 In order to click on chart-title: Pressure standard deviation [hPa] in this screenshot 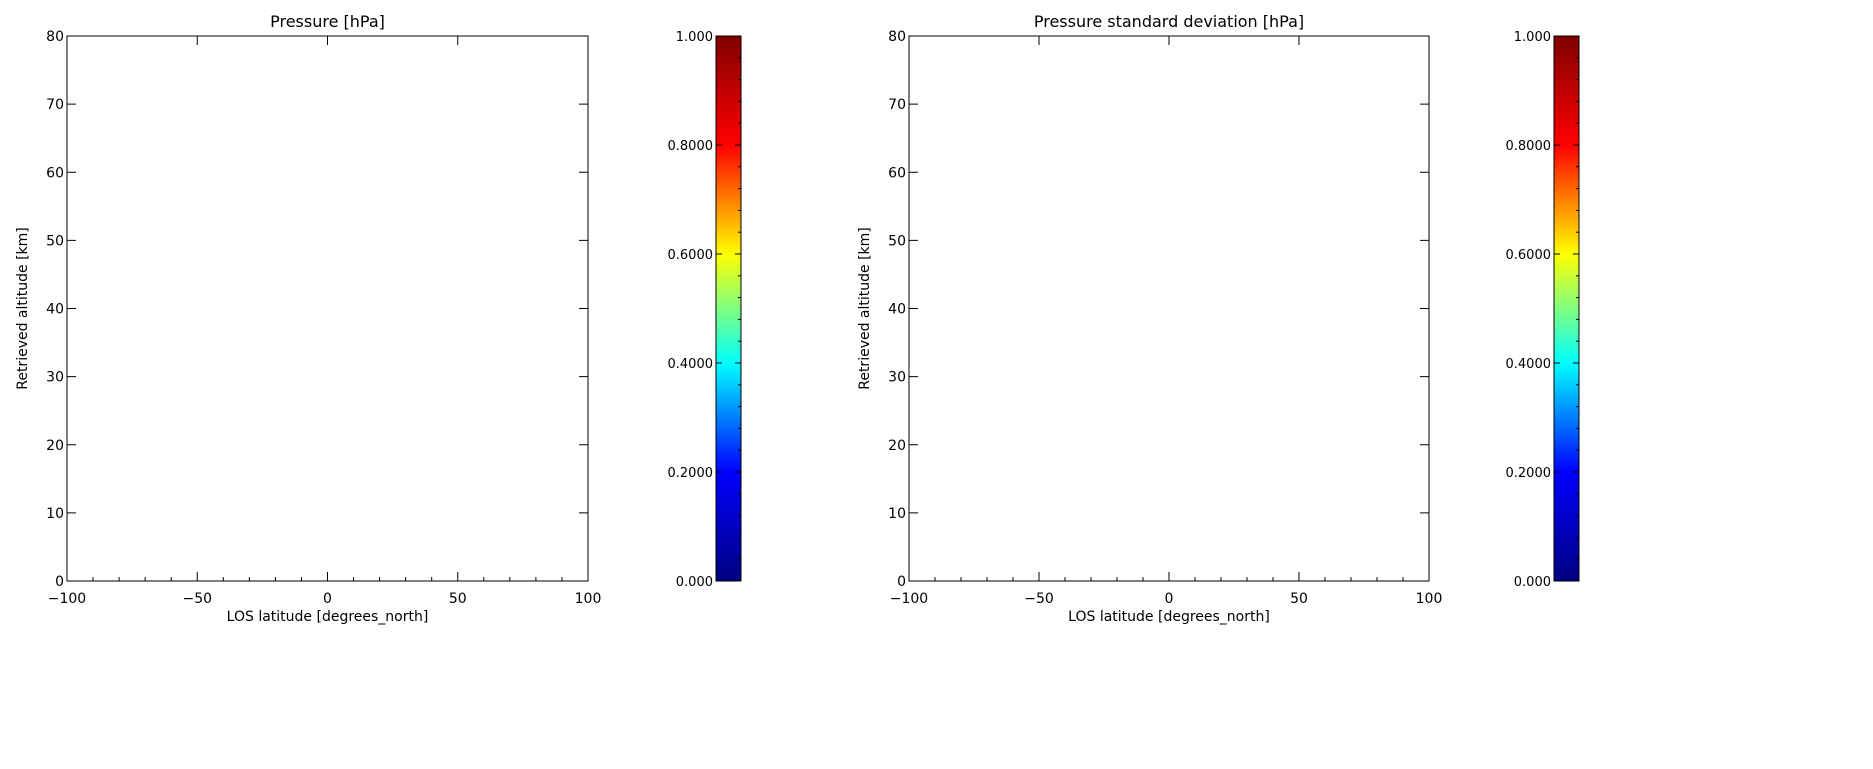, I will do `click(1169, 21)`.